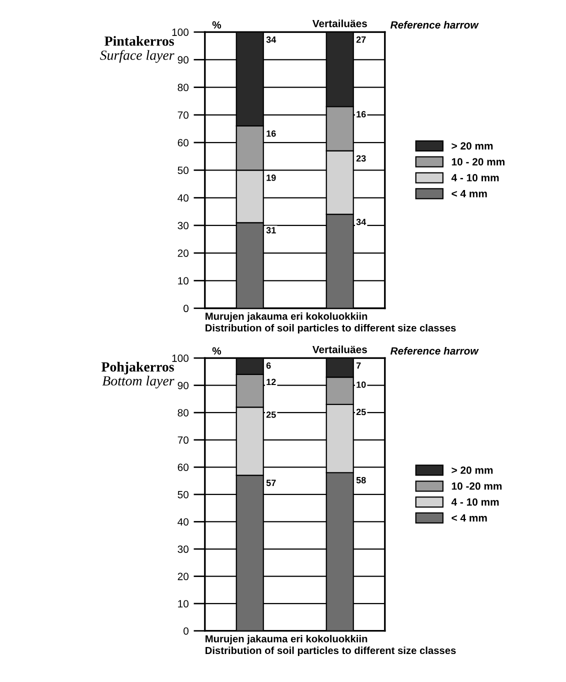 The width and height of the screenshot is (566, 682). I want to click on legend-label: 10 -20 mm, so click(477, 486).